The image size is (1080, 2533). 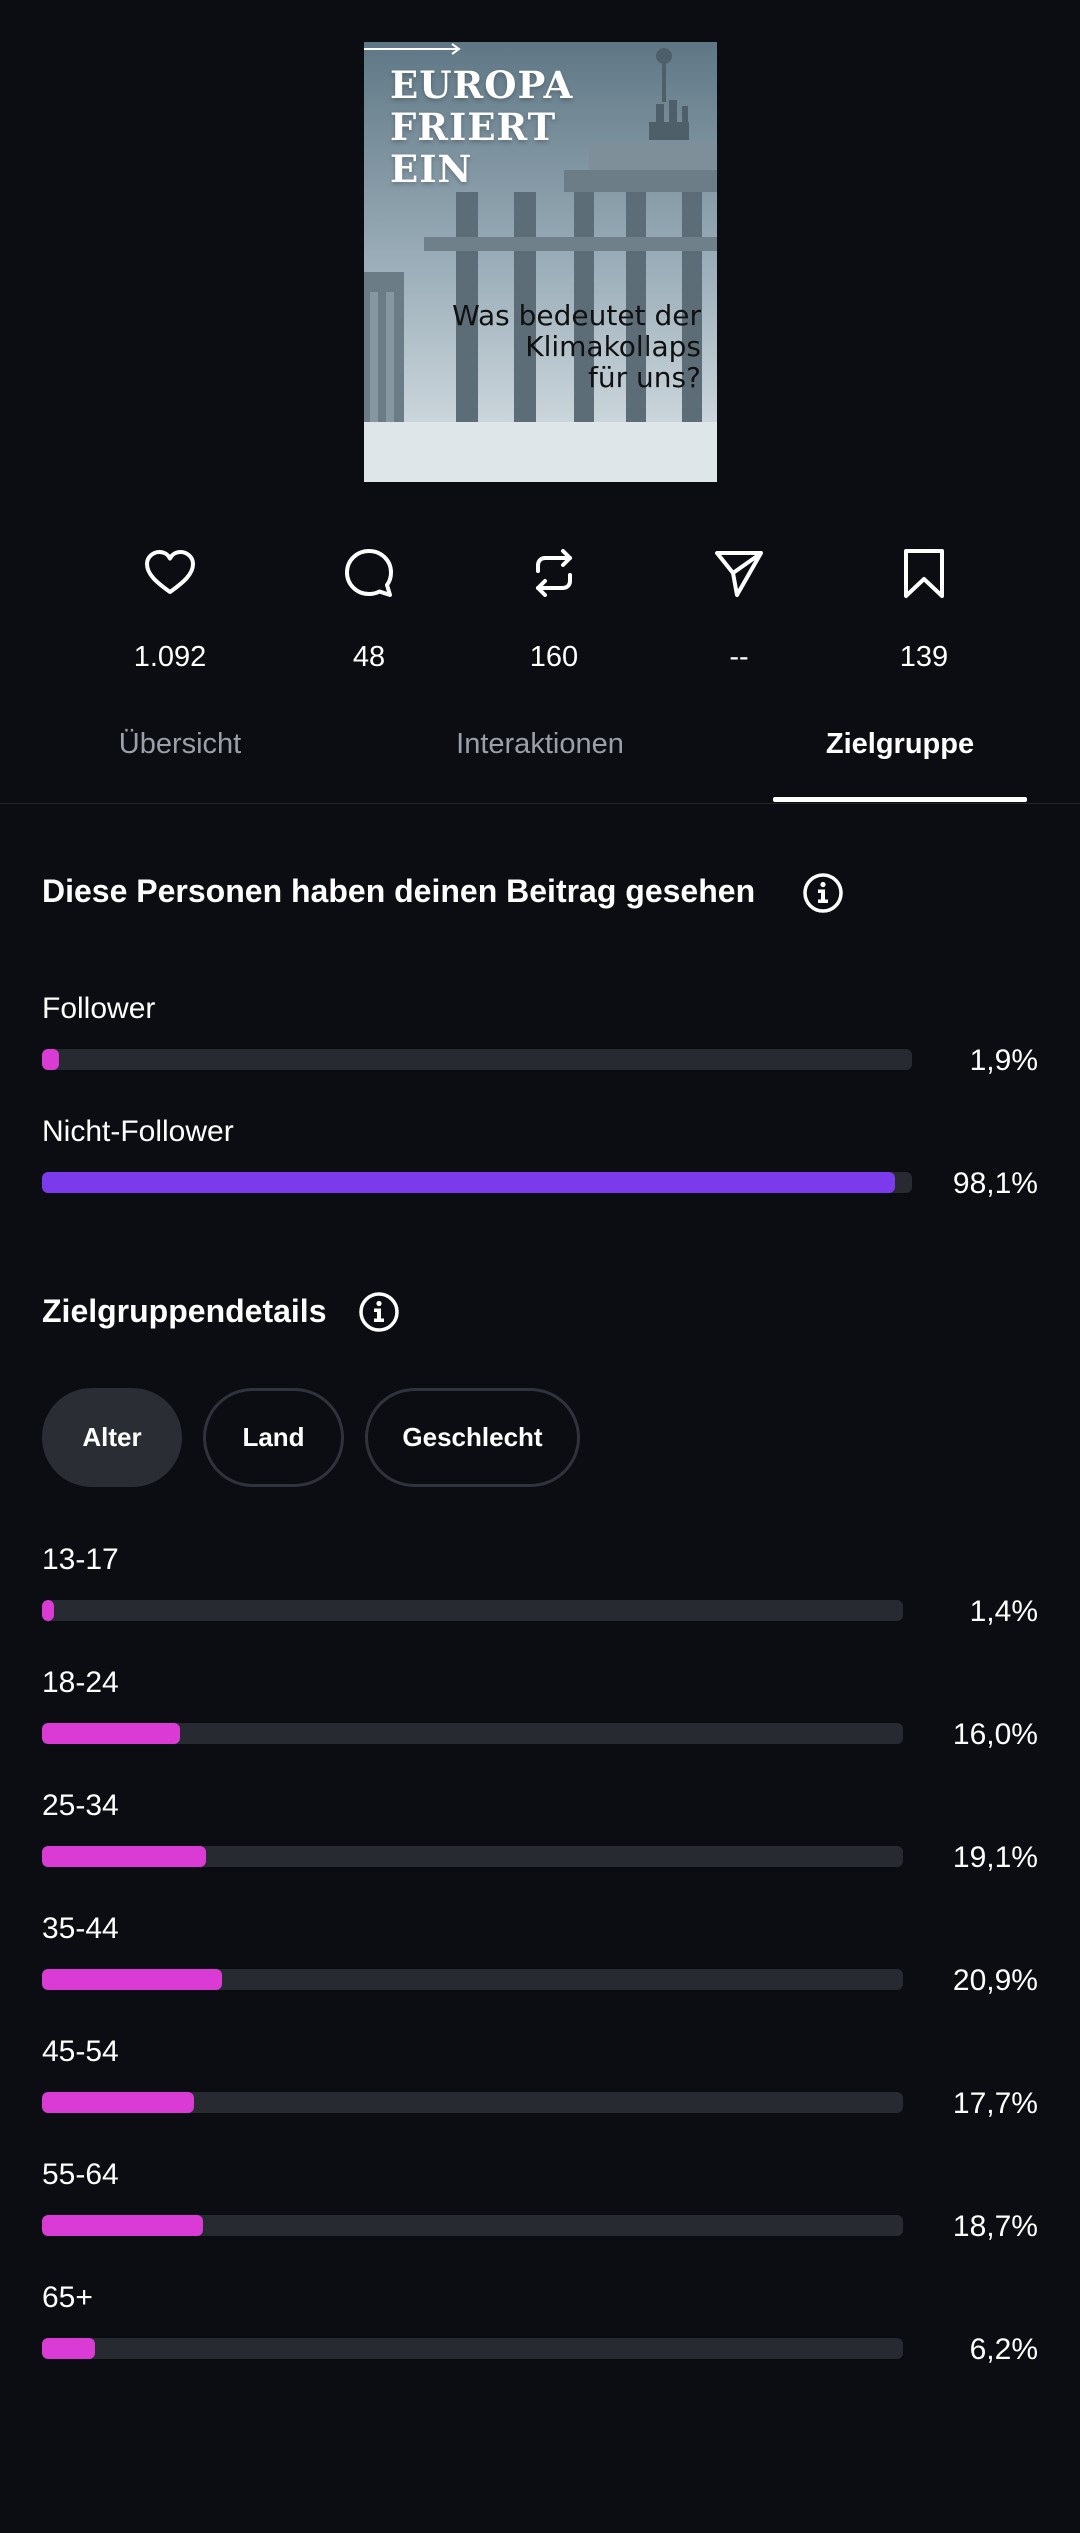 What do you see at coordinates (995, 1734) in the screenshot?
I see `age-percentage: 16,0%` at bounding box center [995, 1734].